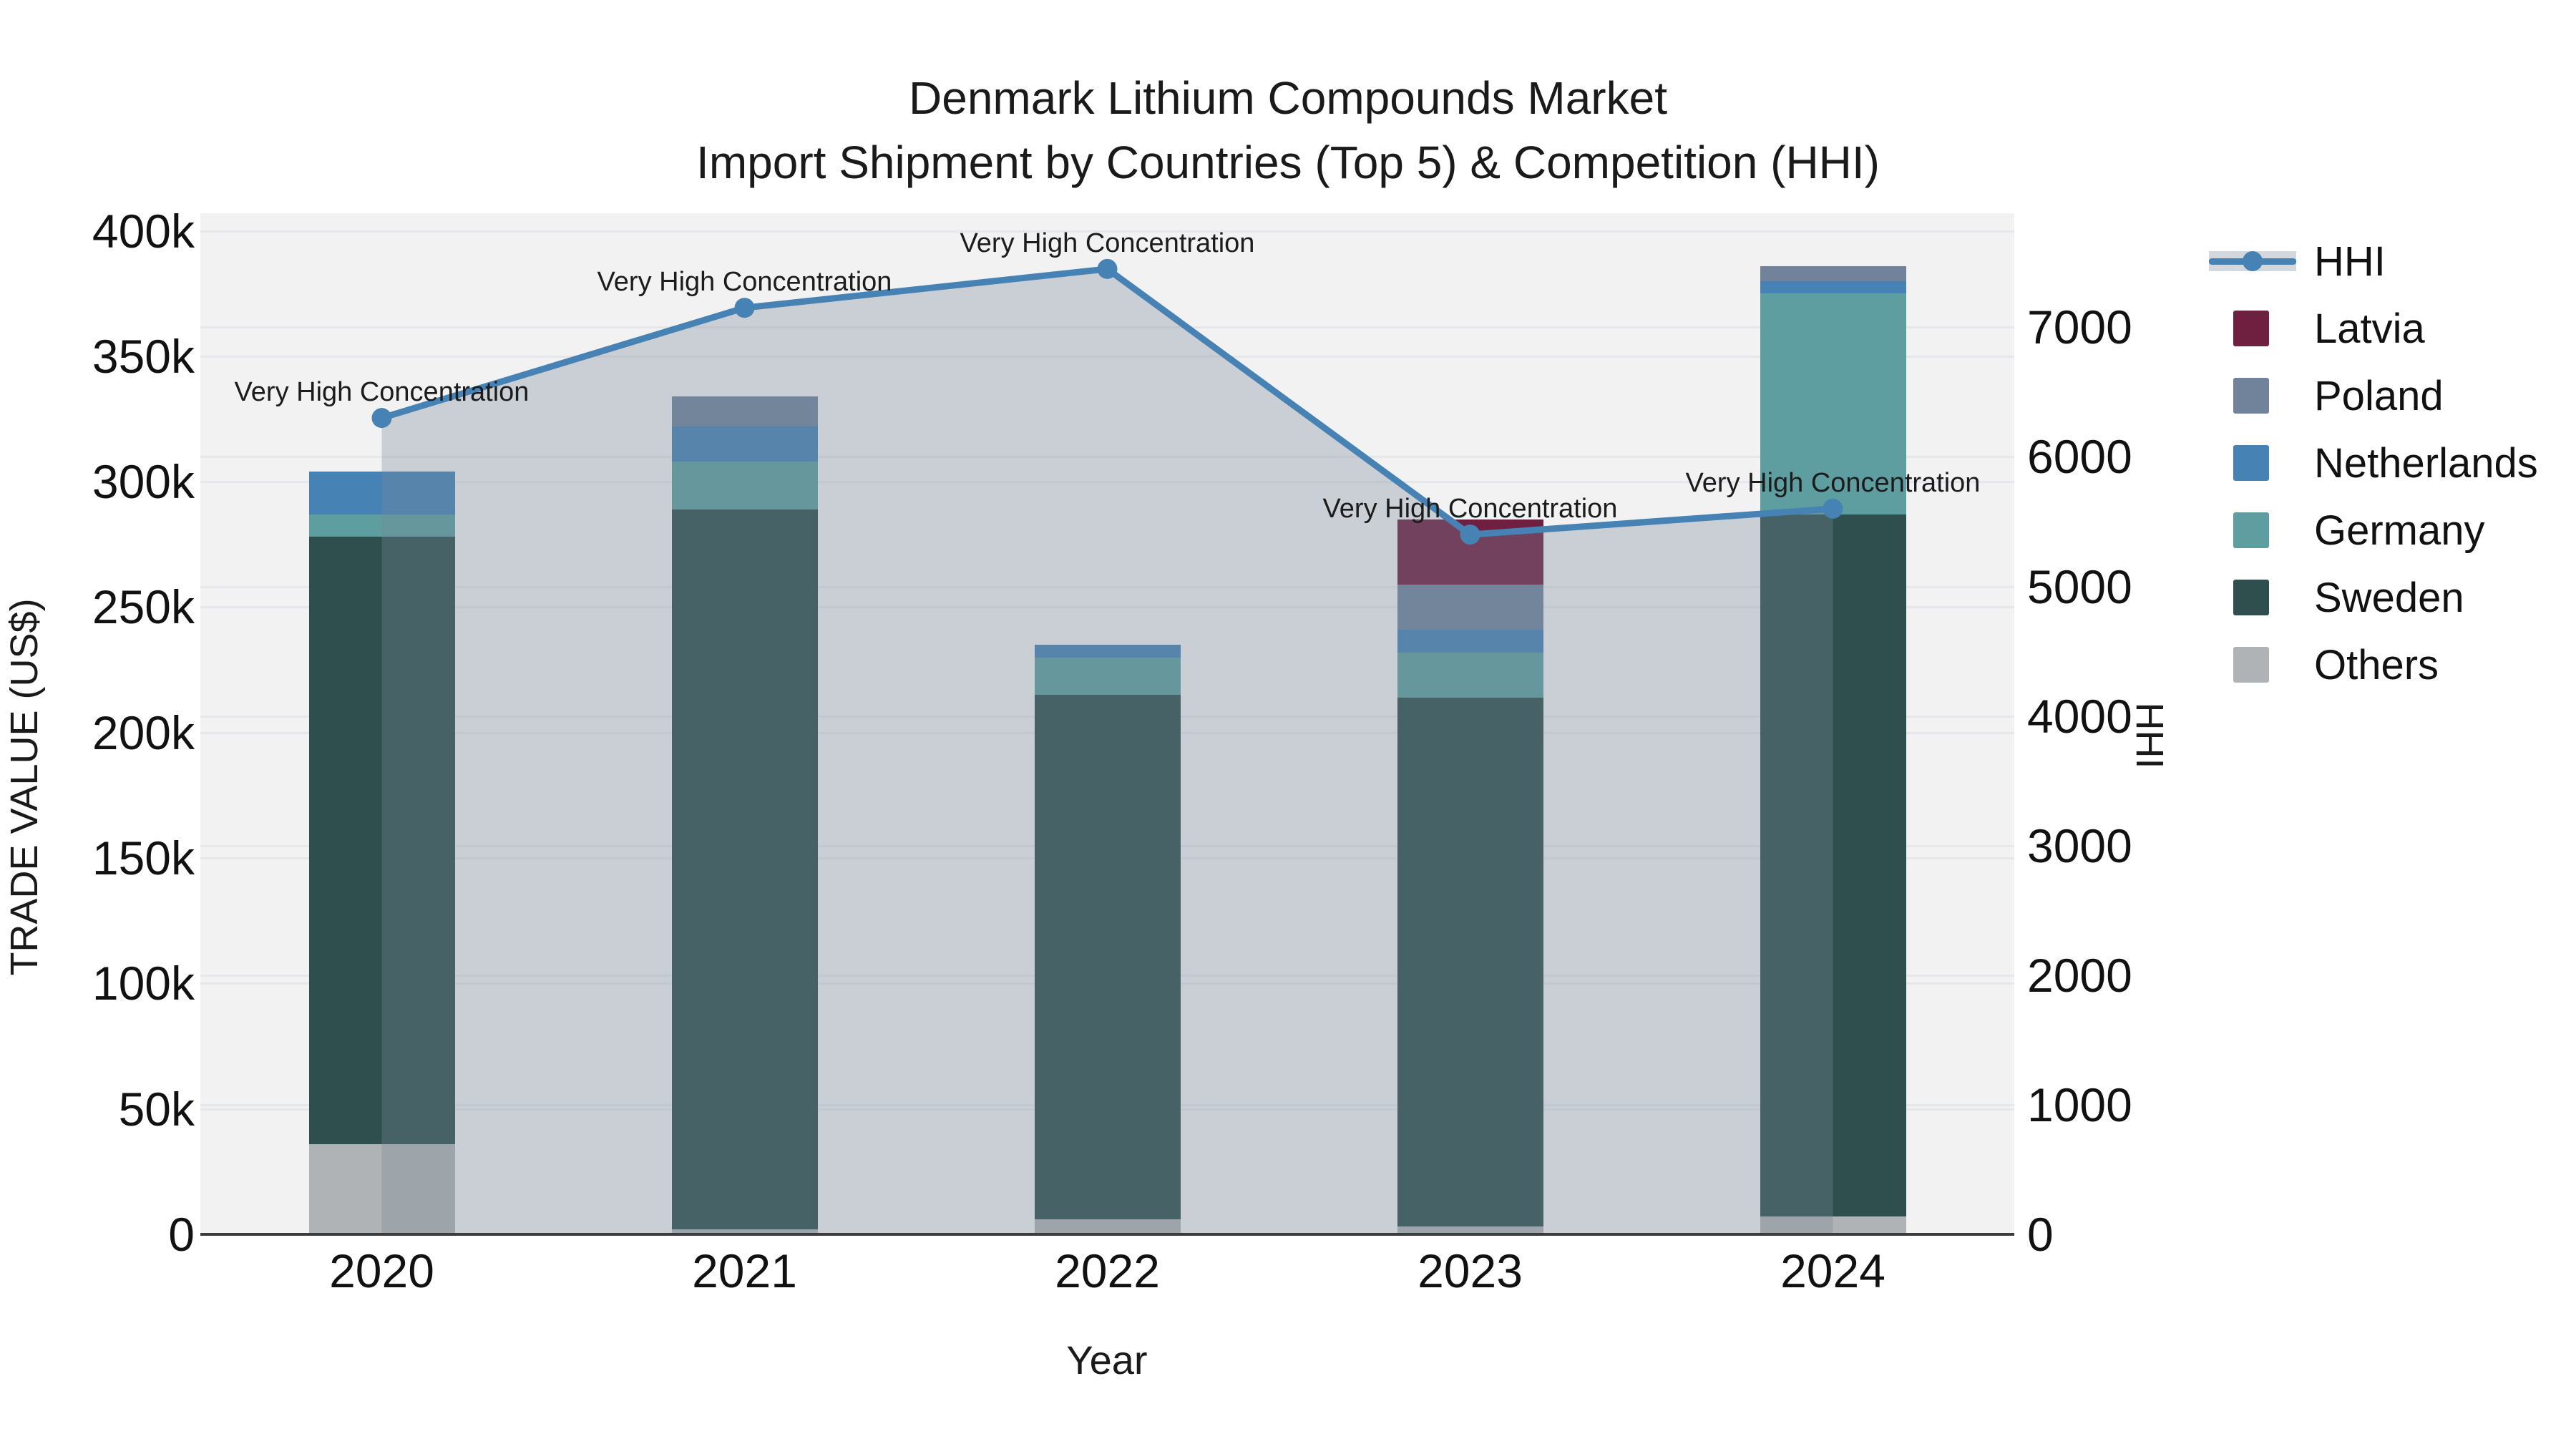  I want to click on bar-2023-germany, so click(1470, 675).